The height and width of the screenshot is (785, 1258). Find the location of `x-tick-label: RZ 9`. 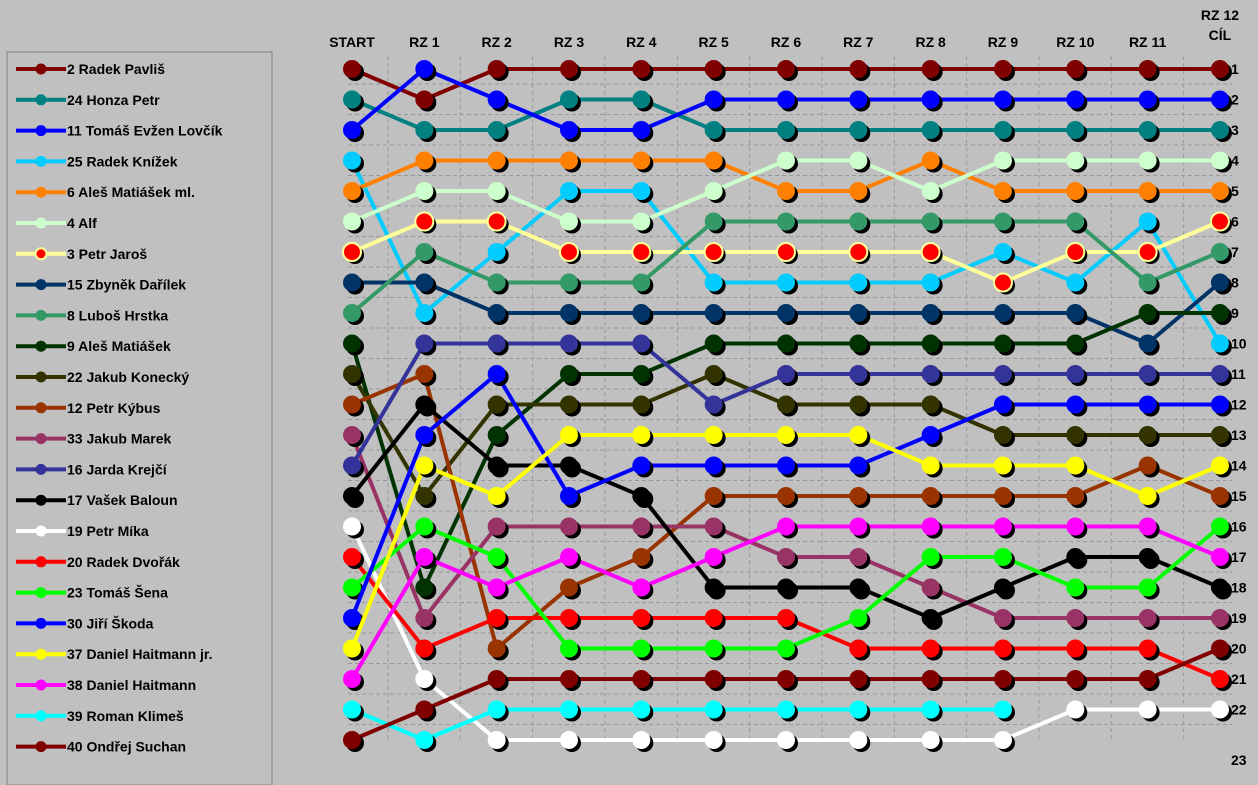

x-tick-label: RZ 9 is located at coordinates (1003, 42).